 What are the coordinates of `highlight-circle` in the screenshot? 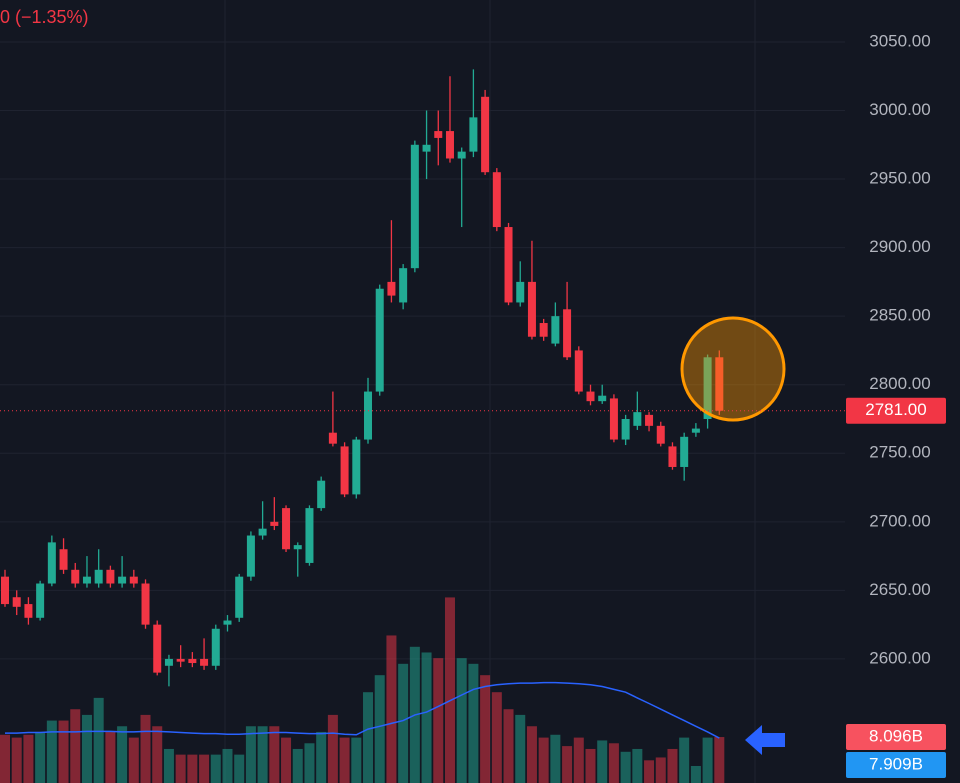 It's located at (733, 369).